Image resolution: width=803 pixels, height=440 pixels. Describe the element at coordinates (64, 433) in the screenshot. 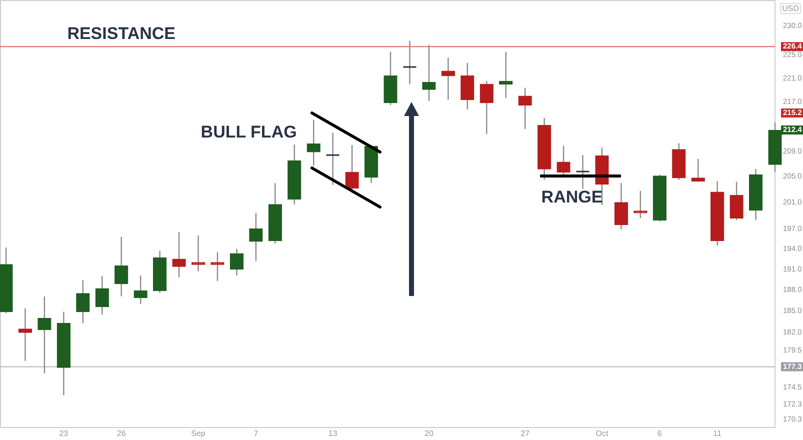

I see `x-tick-label: 23` at that location.